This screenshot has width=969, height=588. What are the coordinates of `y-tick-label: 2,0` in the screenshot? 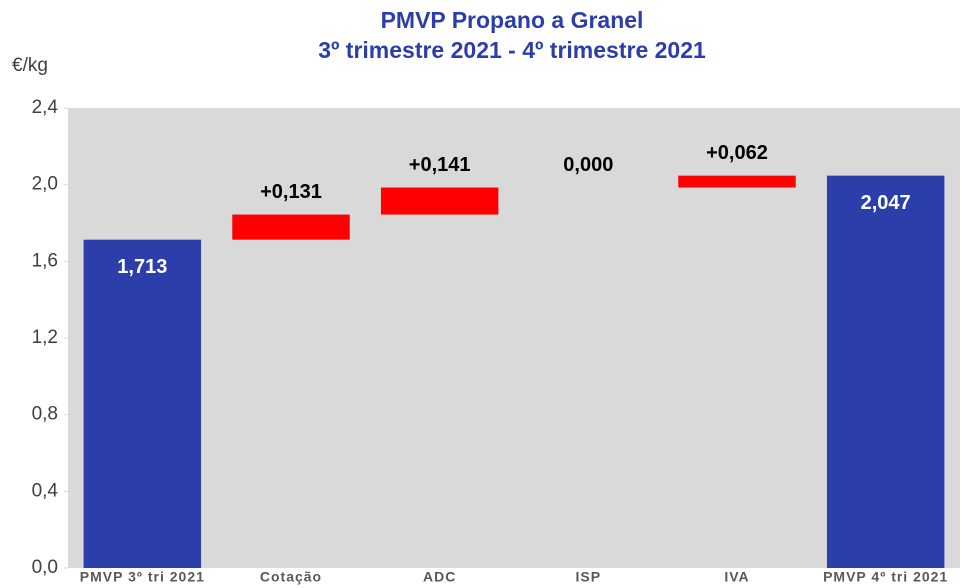 It's located at (45, 184).